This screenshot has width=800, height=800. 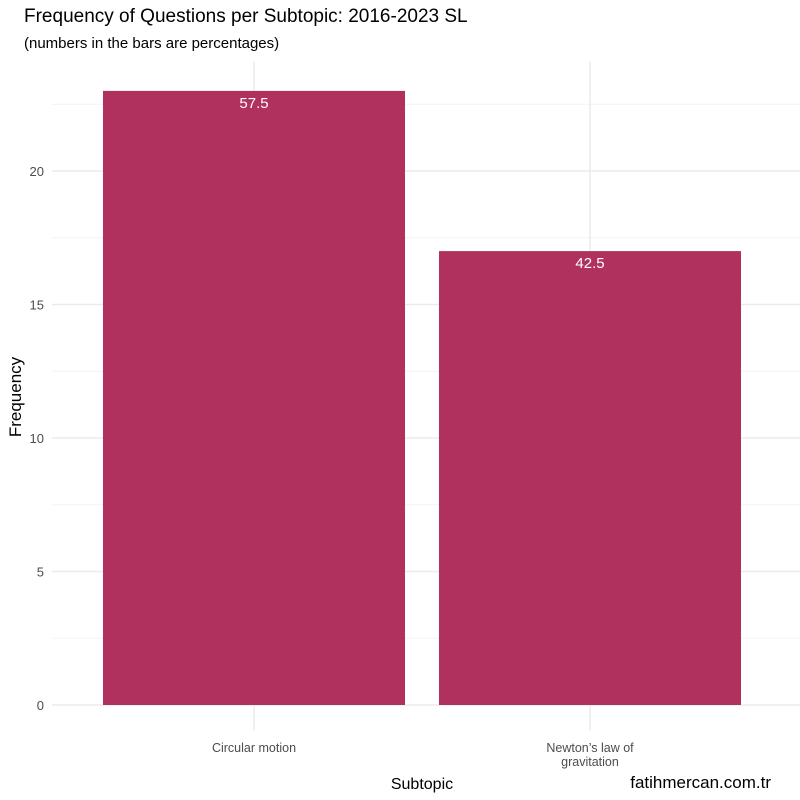 I want to click on x-tick-label: Circular motion, so click(x=254, y=748).